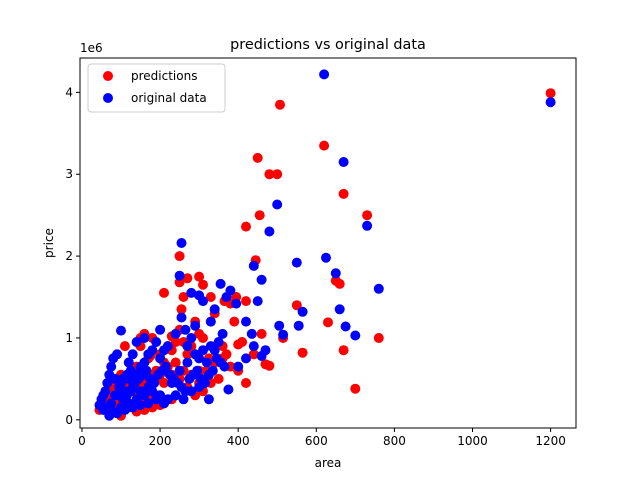  I want to click on y-tick-label: 2, so click(69, 256).